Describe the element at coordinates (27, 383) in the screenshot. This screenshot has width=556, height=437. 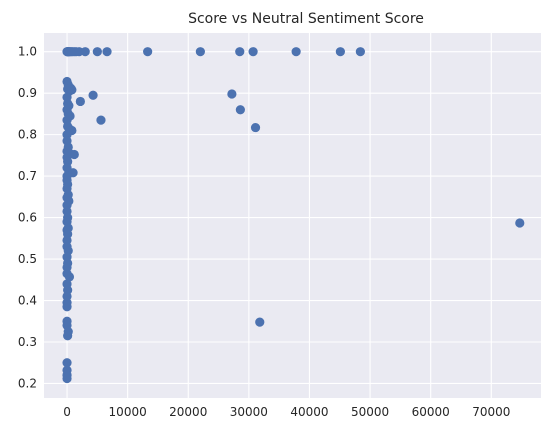
I see `y-tick-label: 0.2` at that location.